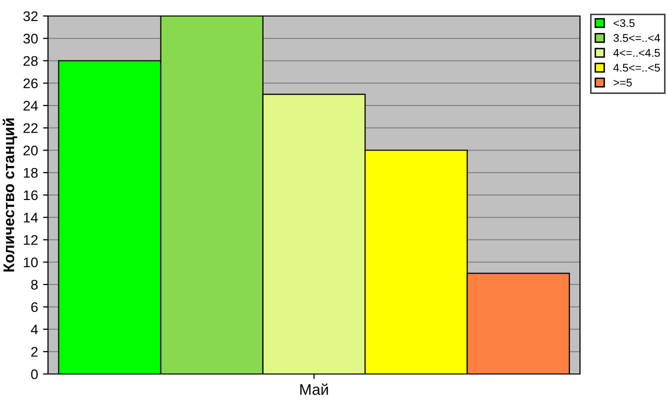 This screenshot has width=667, height=415. Describe the element at coordinates (31, 61) in the screenshot. I see `y-tick-label: 28` at that location.